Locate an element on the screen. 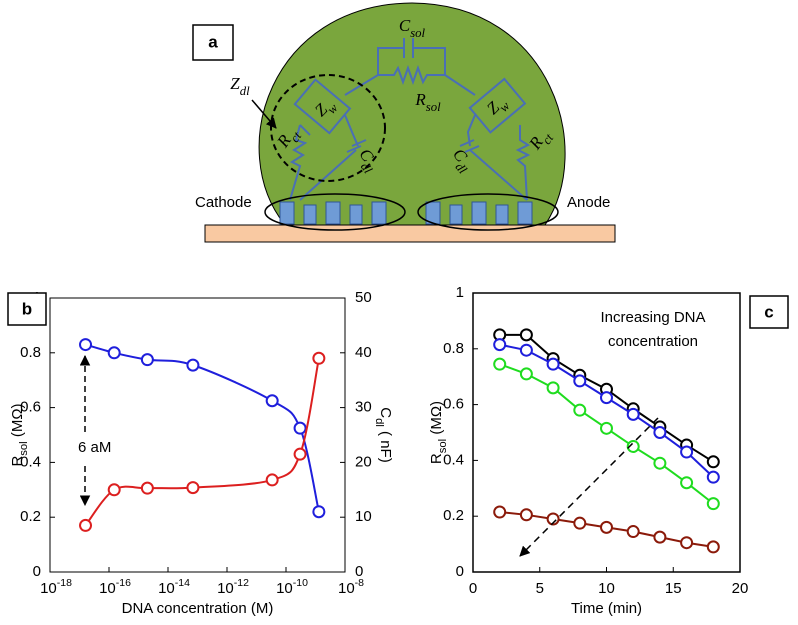  y2-tick-label: 30 is located at coordinates (363, 407).